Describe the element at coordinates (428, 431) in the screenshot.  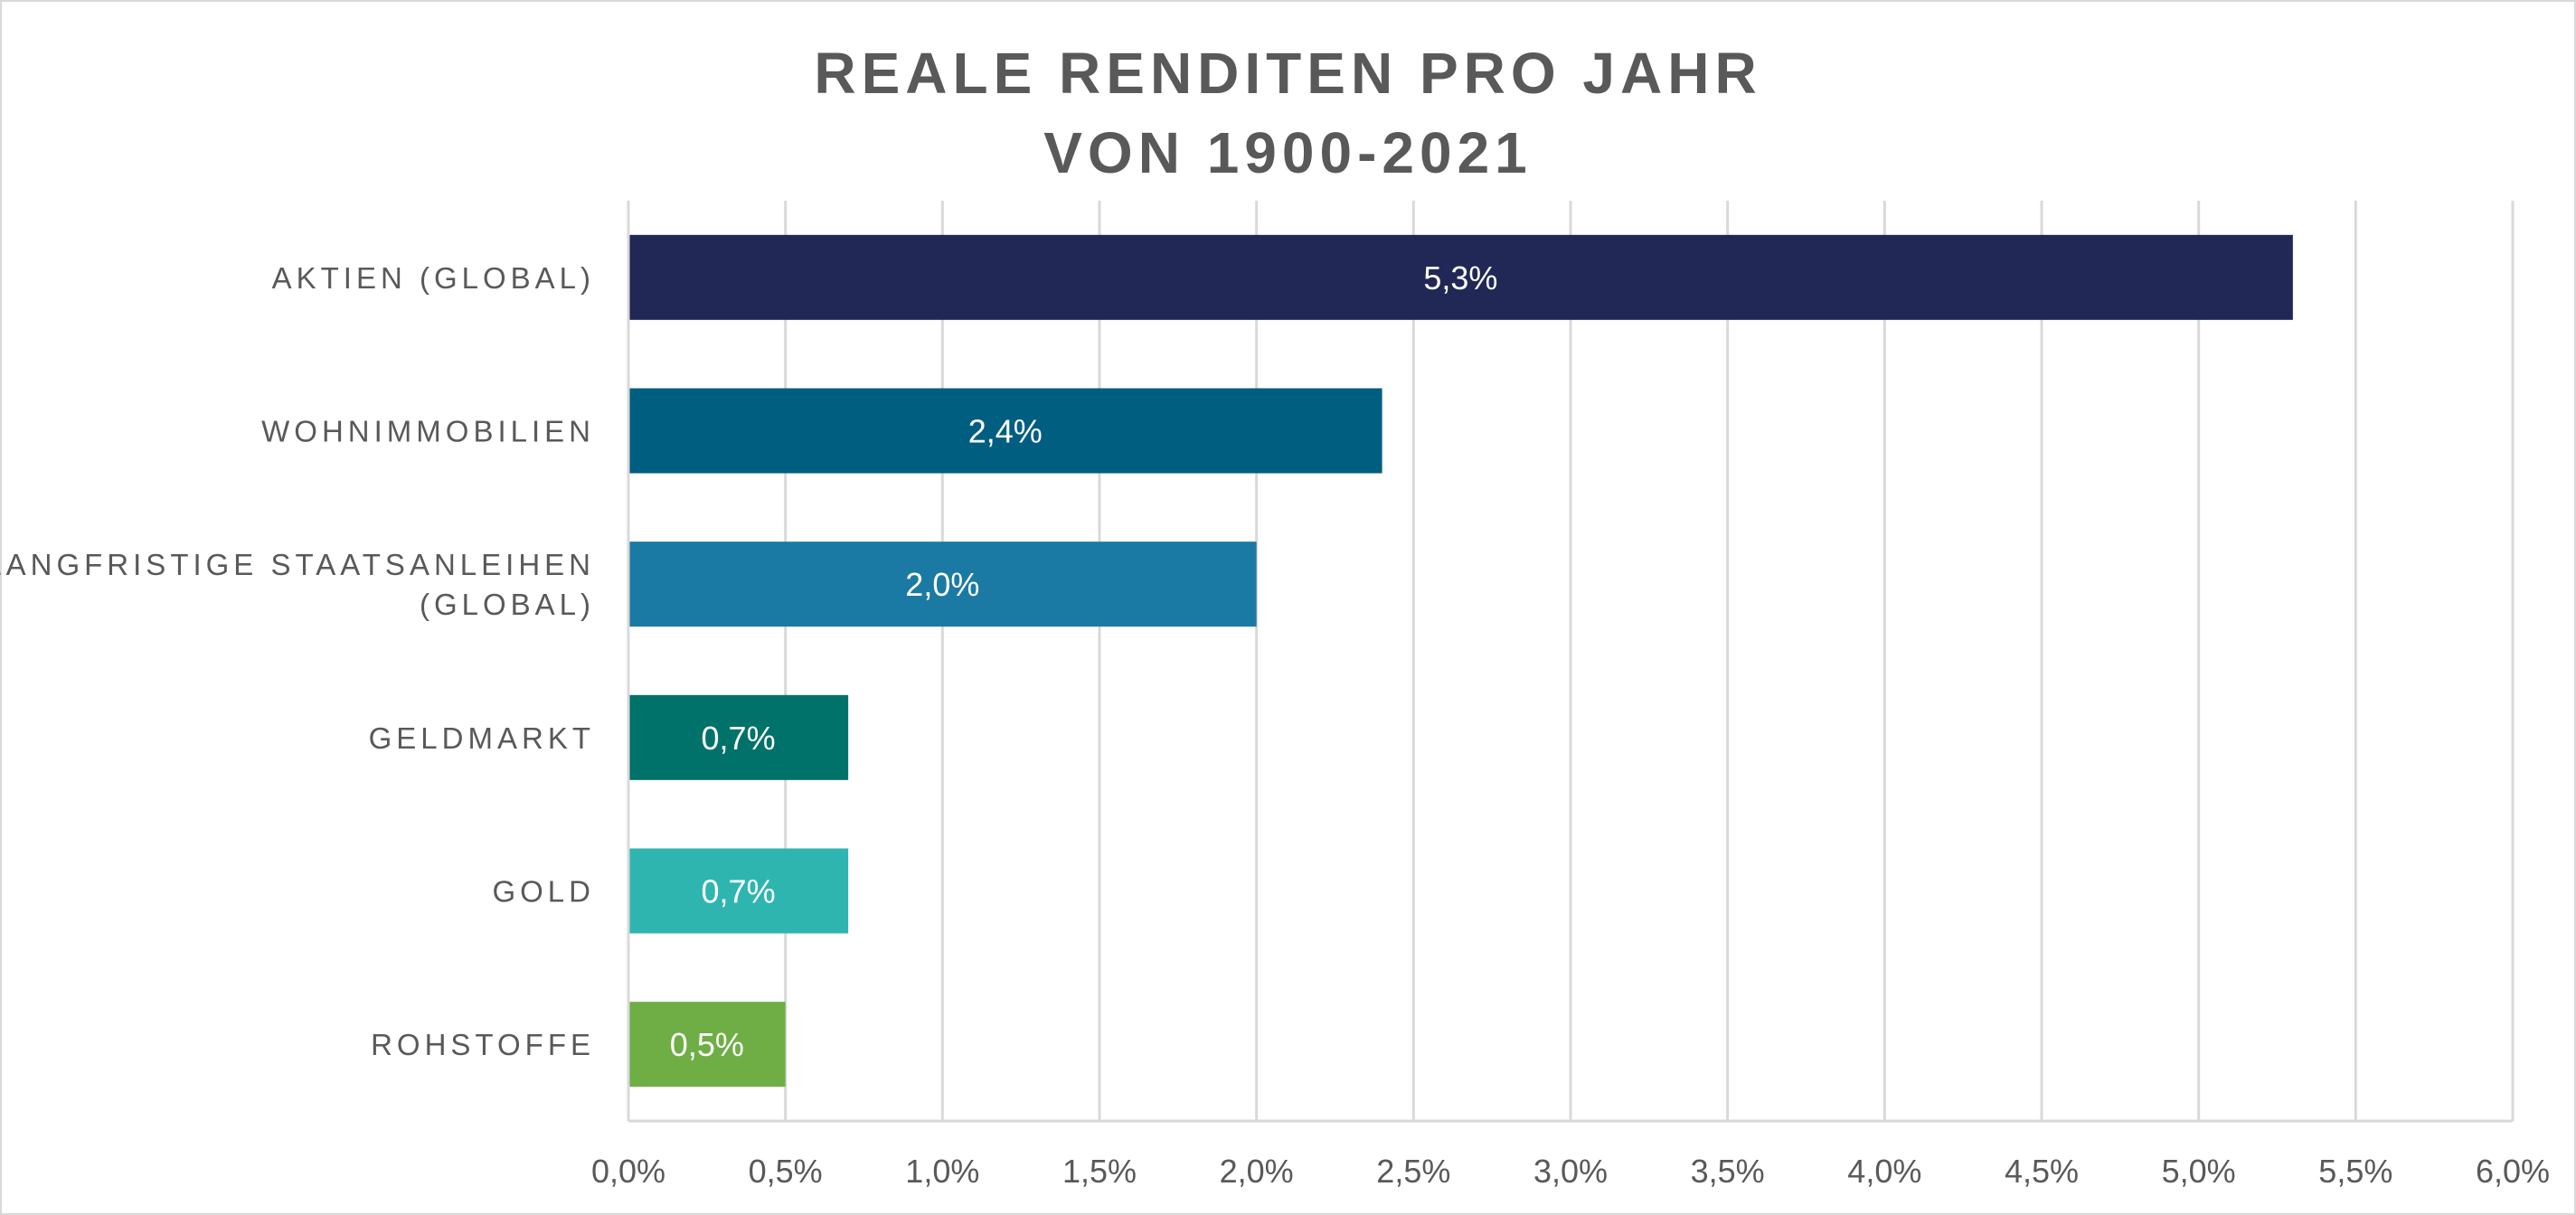
I see `category-label: WOHNIMMOBILIEN` at that location.